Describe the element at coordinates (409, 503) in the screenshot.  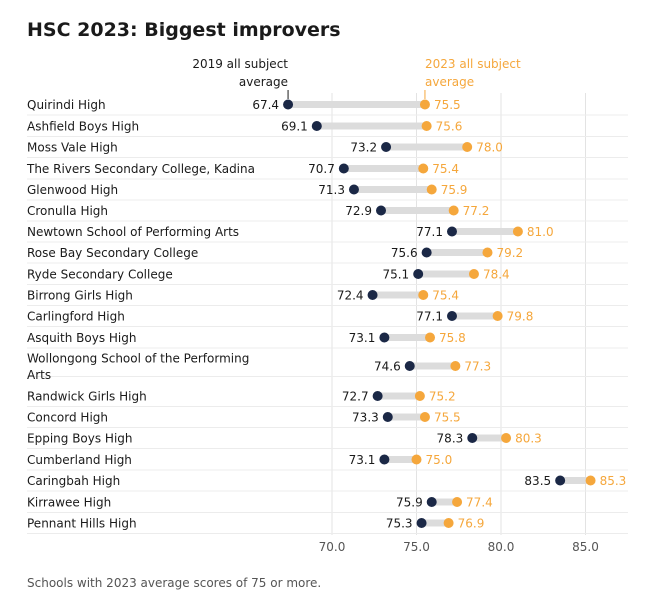
I see `label-2019: 75.9` at that location.